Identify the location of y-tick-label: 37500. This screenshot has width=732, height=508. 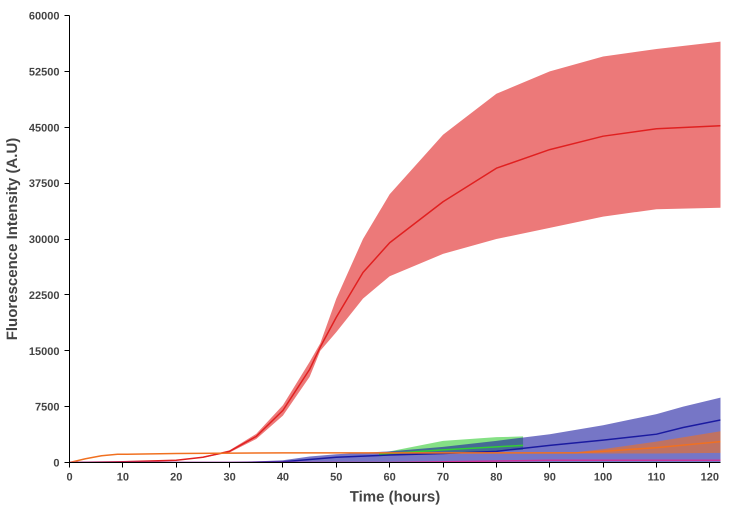
(44, 184).